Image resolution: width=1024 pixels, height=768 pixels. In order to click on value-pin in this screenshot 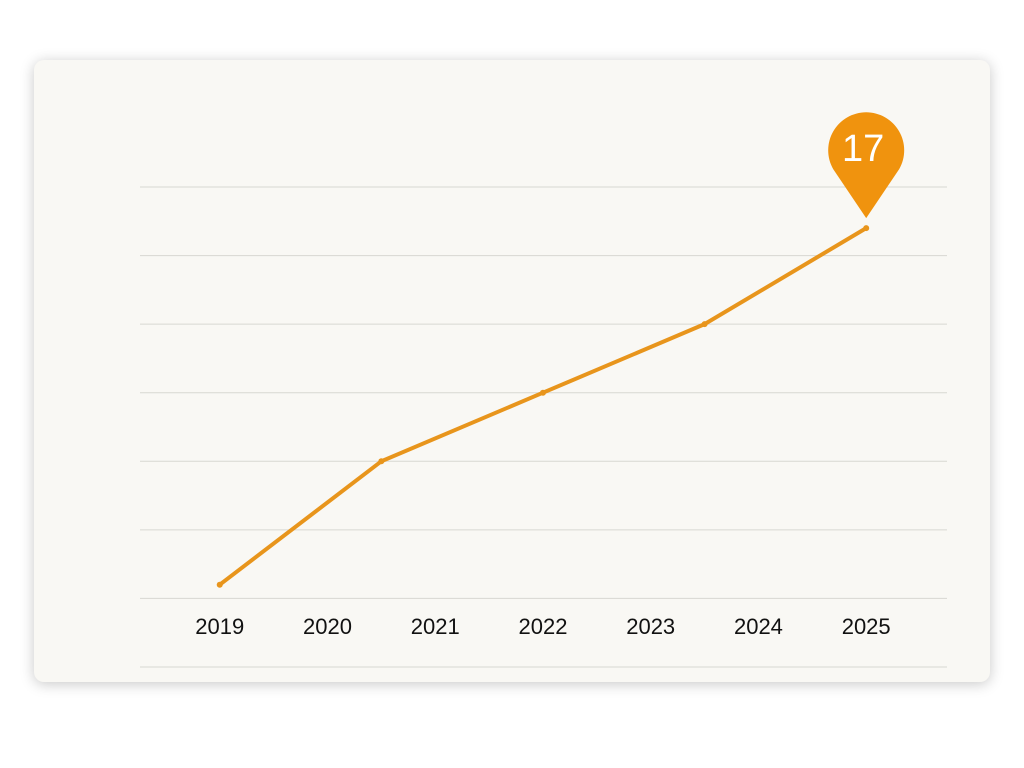, I will do `click(866, 165)`.